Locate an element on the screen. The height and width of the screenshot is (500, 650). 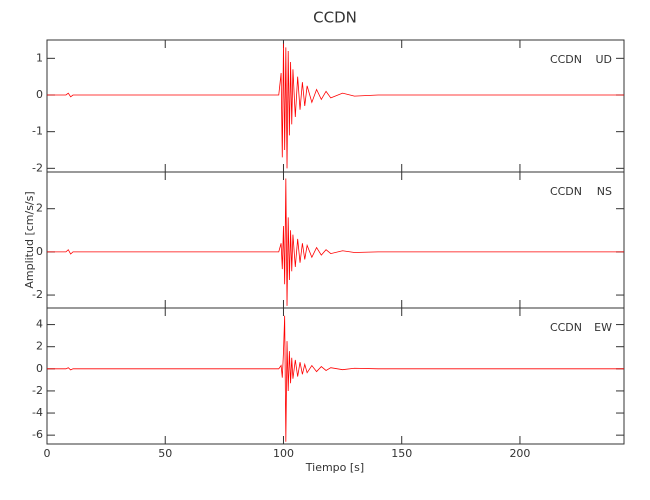
x-tick-label: 150 is located at coordinates (401, 453).